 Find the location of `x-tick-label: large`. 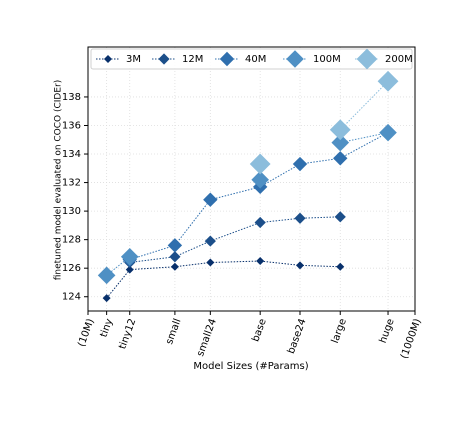

x-tick-label: large is located at coordinates (339, 331).